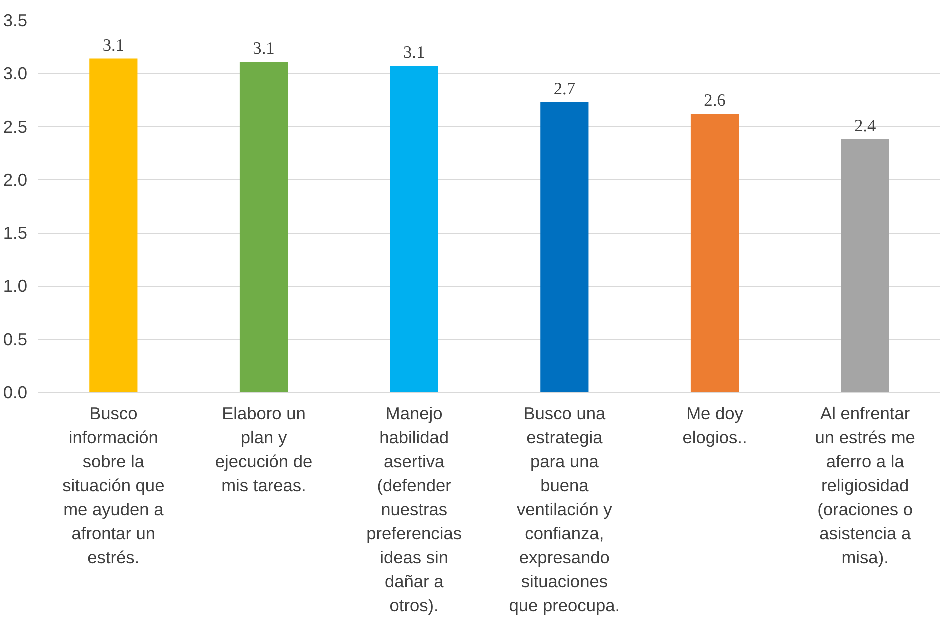  What do you see at coordinates (113, 486) in the screenshot?
I see `x-tick-label: Busco información sobre la situación que me ayuden a afrontar un estrés.` at bounding box center [113, 486].